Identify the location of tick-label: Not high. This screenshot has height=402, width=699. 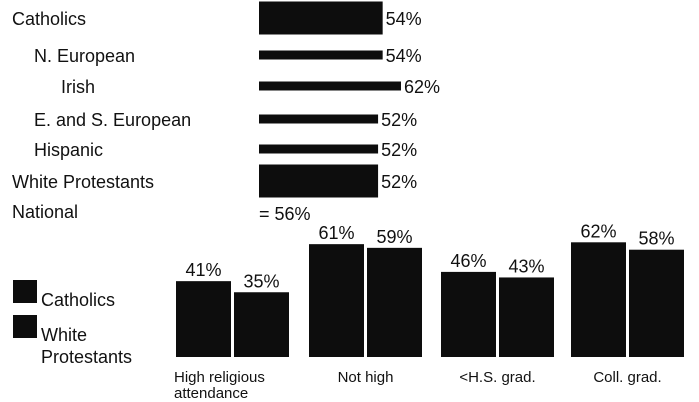
(366, 377).